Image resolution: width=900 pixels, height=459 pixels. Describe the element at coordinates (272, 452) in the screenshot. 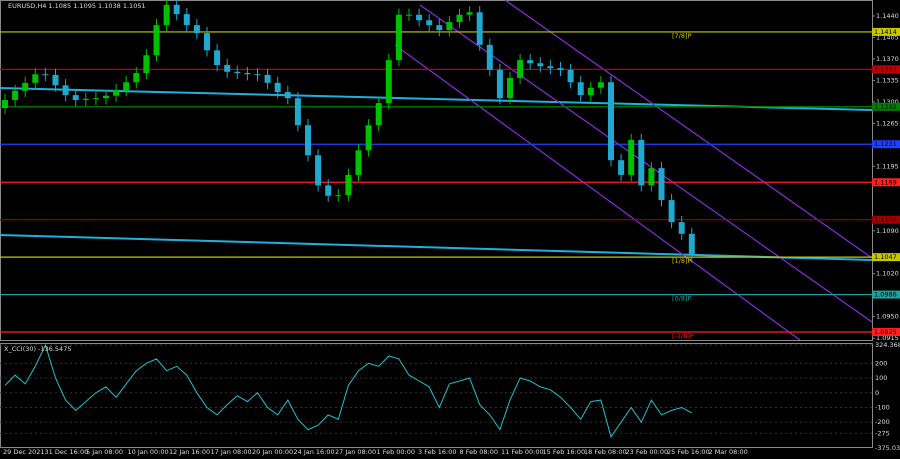

I see `x-tick-label: 20 Jan 00:00` at that location.